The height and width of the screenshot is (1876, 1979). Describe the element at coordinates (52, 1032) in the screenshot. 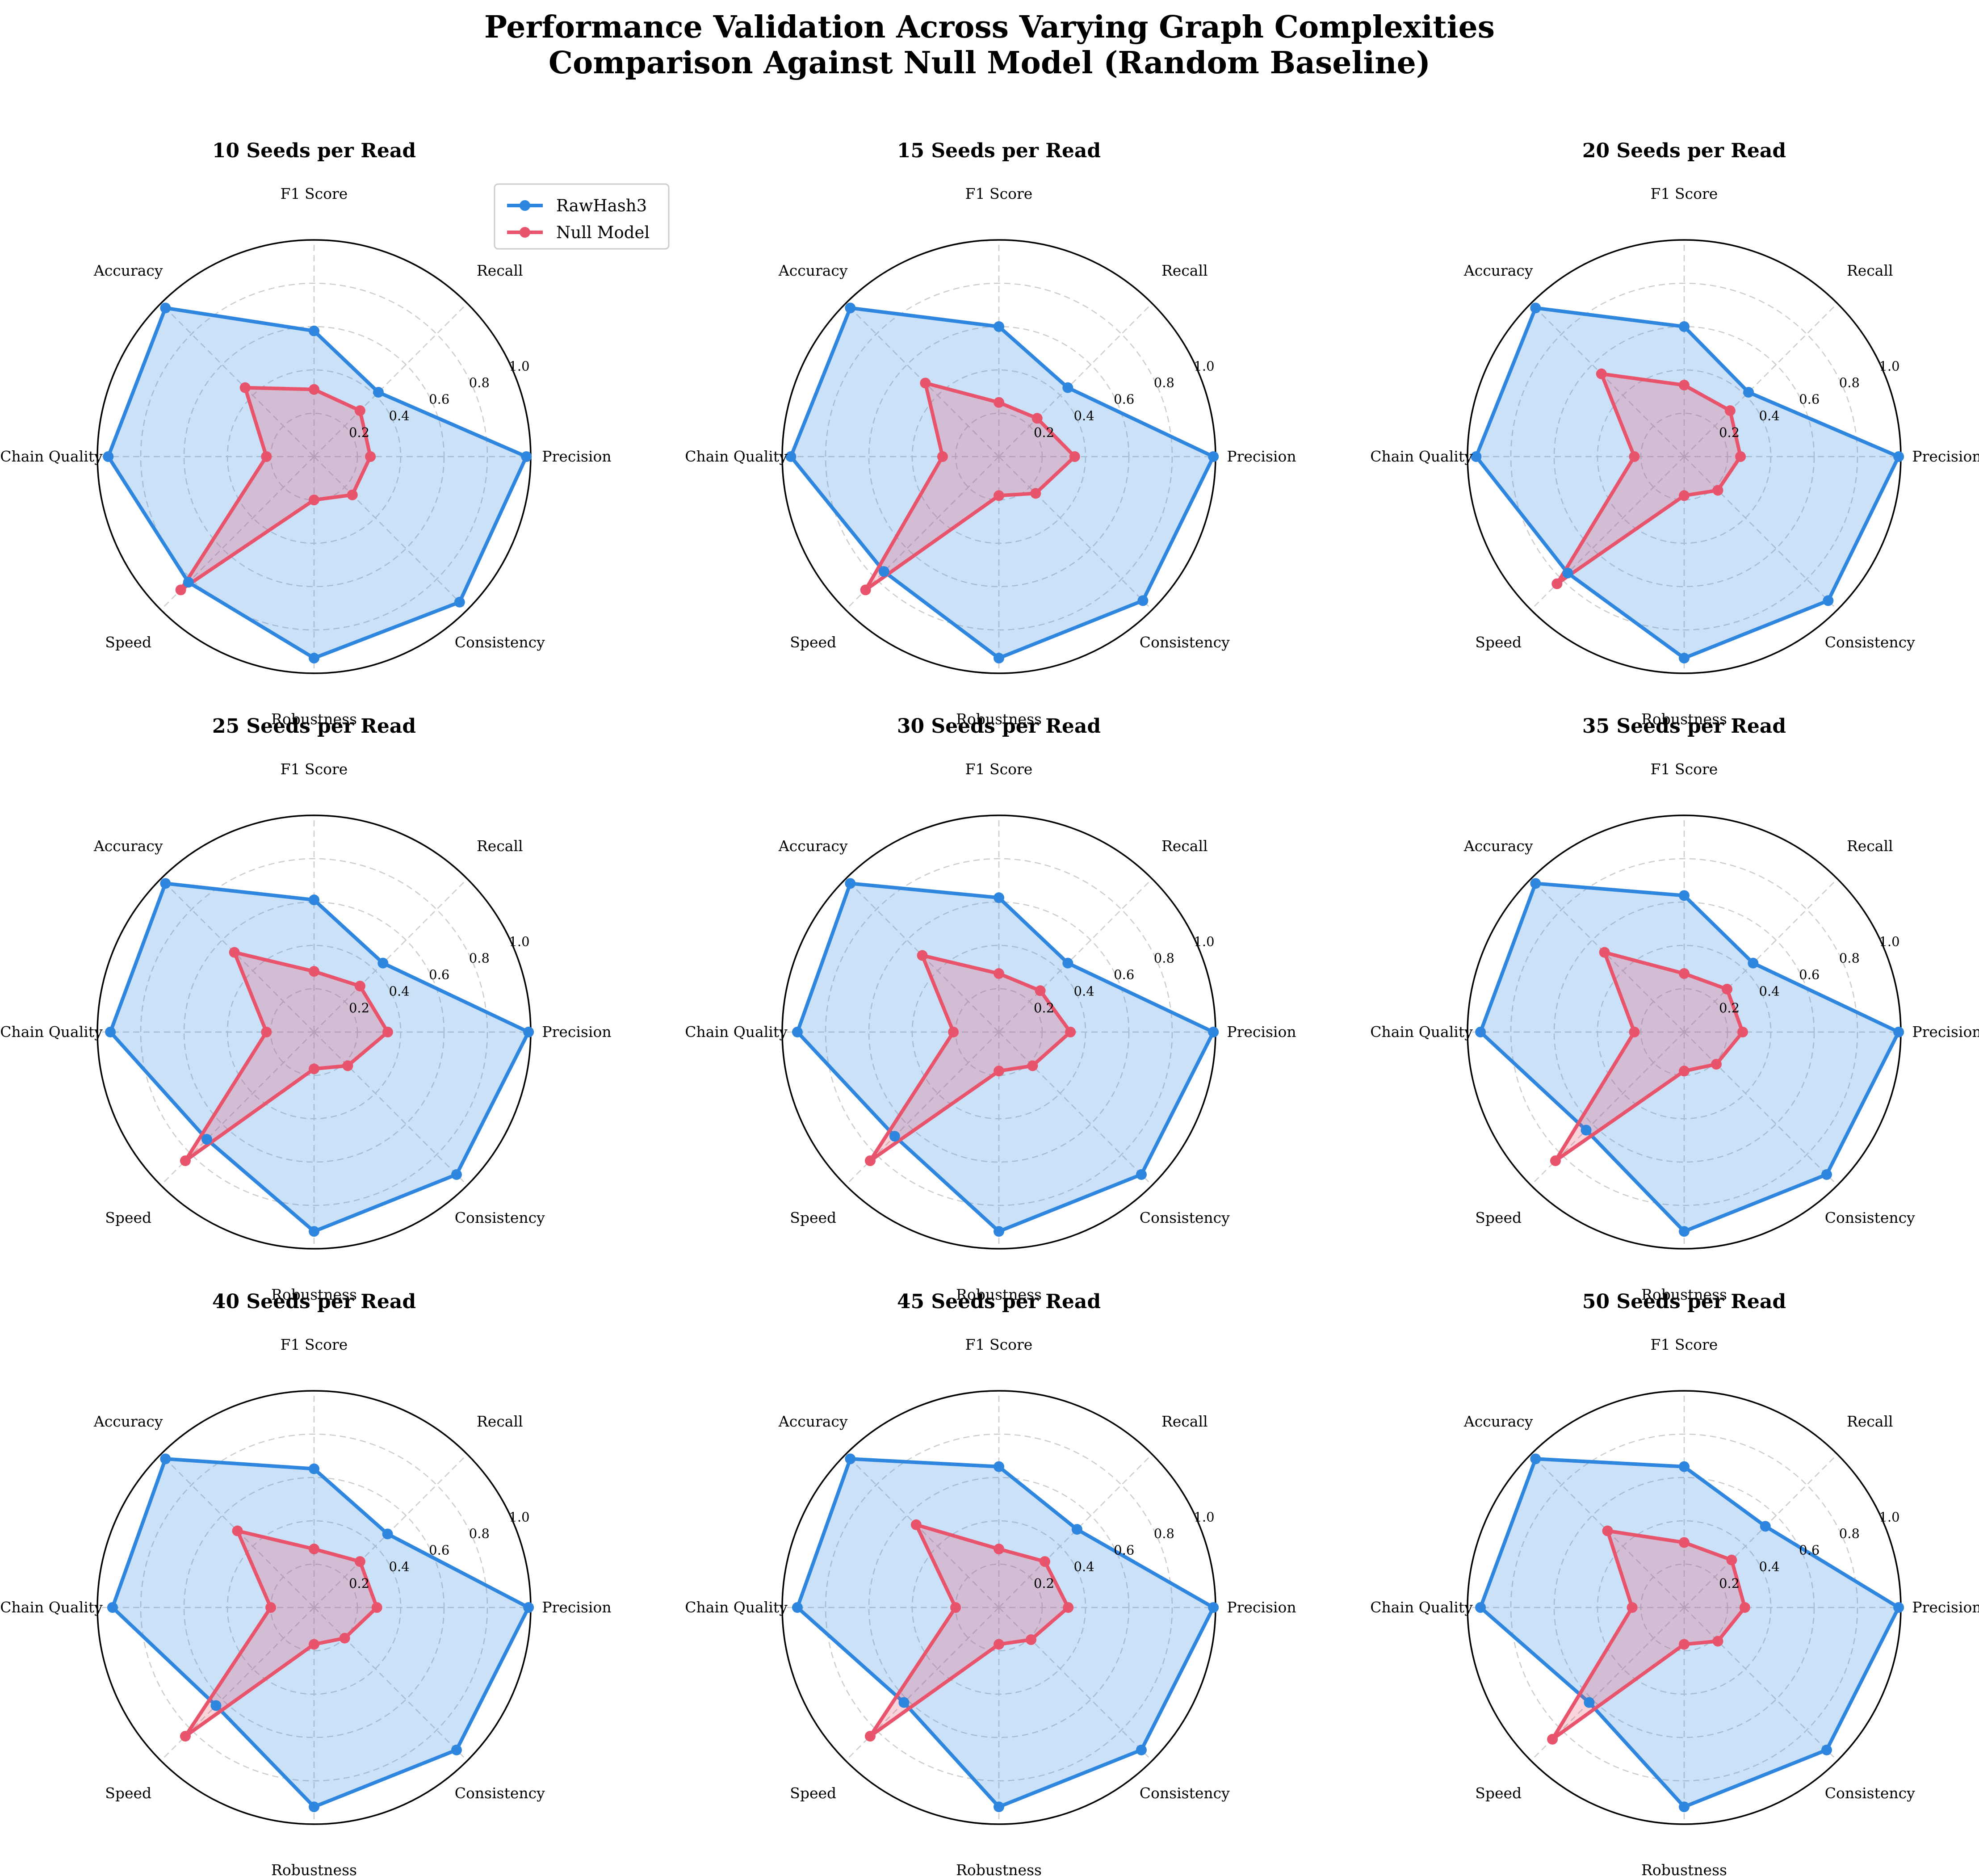

I see `axis-label-chain-quality: Chain Quality` at that location.